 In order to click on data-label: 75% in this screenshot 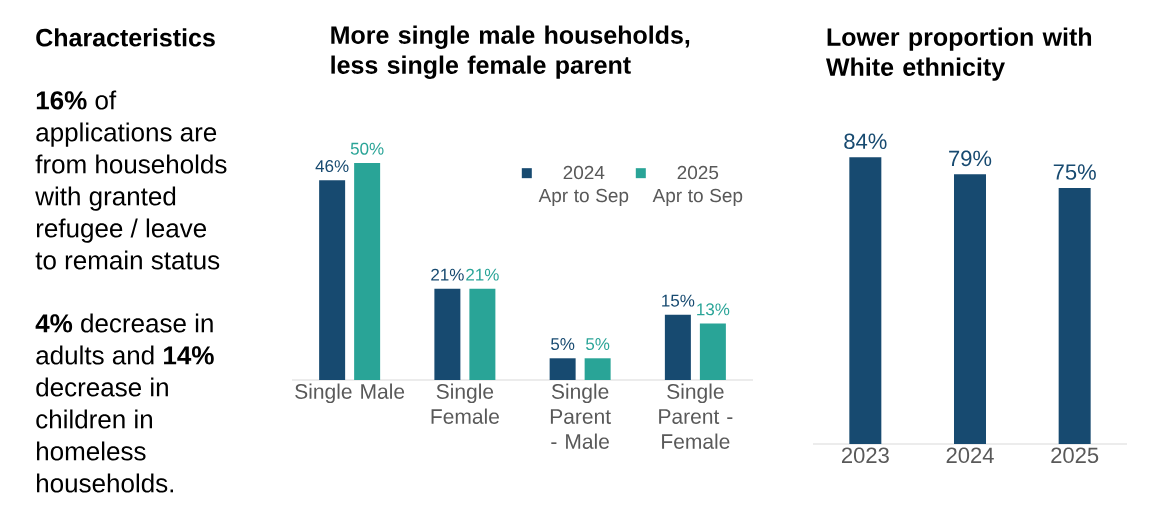, I will do `click(1074, 172)`.